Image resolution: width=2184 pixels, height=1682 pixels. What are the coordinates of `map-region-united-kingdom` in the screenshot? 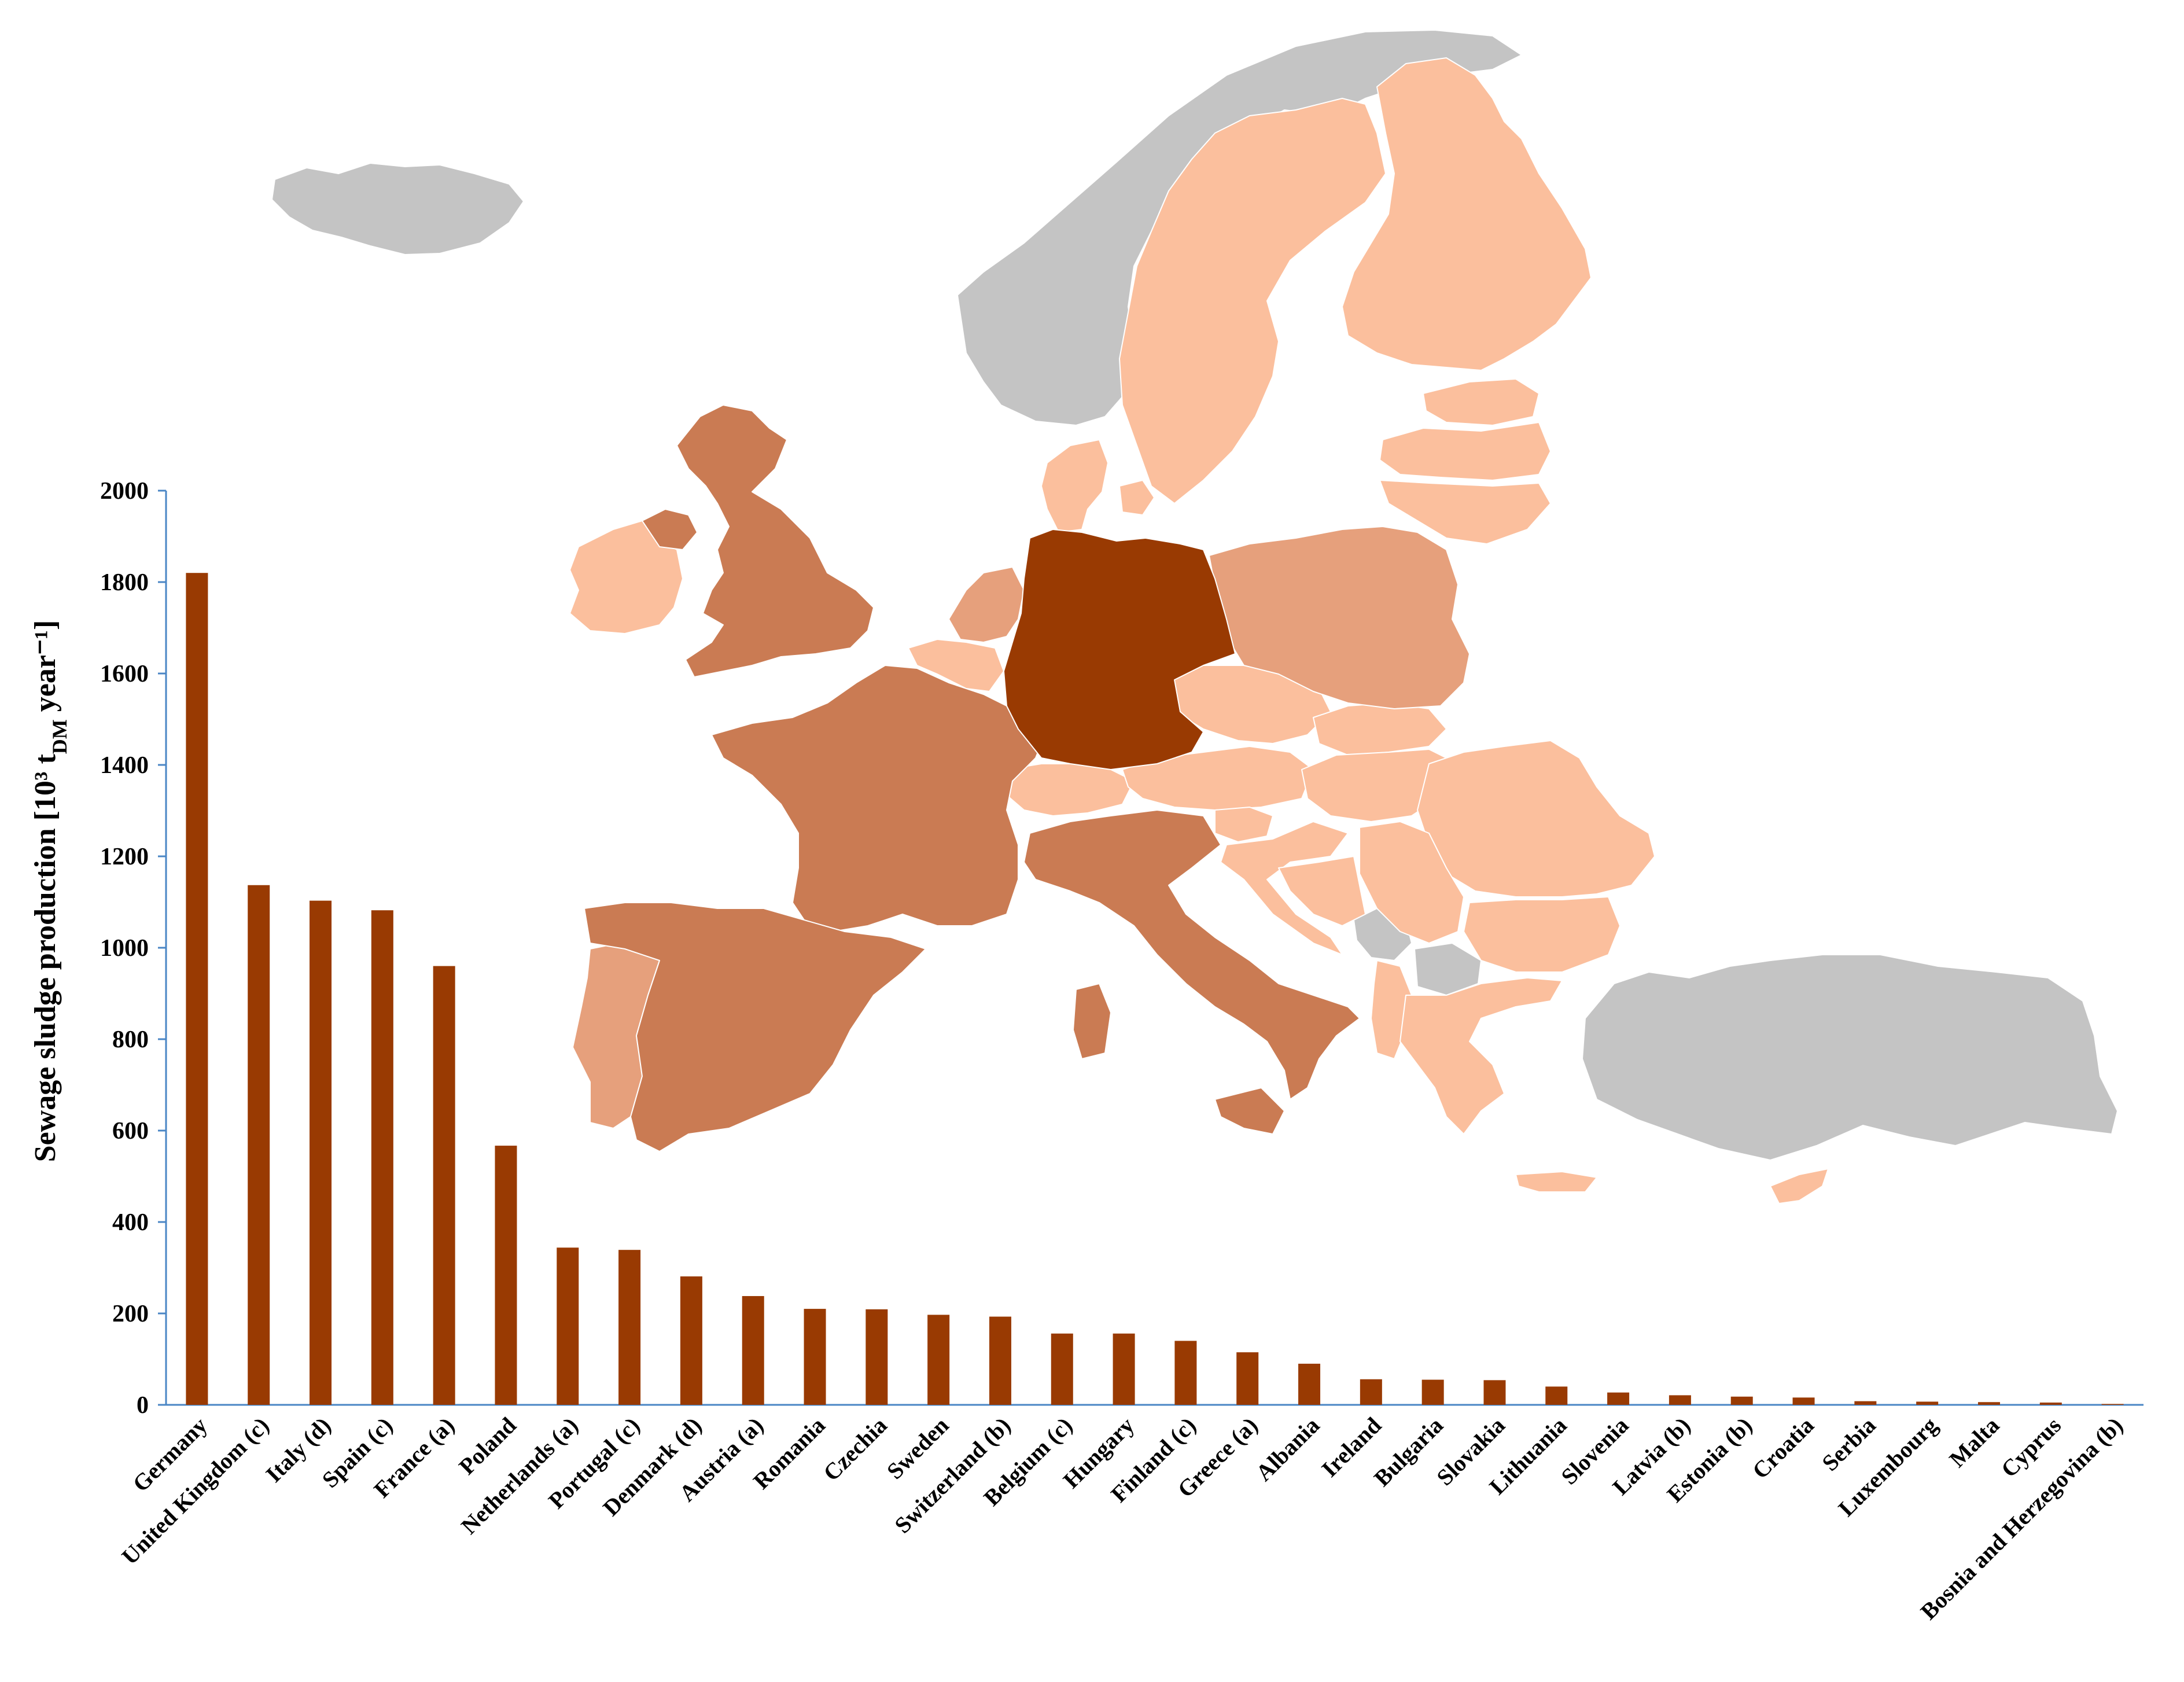 It's located at (775, 541).